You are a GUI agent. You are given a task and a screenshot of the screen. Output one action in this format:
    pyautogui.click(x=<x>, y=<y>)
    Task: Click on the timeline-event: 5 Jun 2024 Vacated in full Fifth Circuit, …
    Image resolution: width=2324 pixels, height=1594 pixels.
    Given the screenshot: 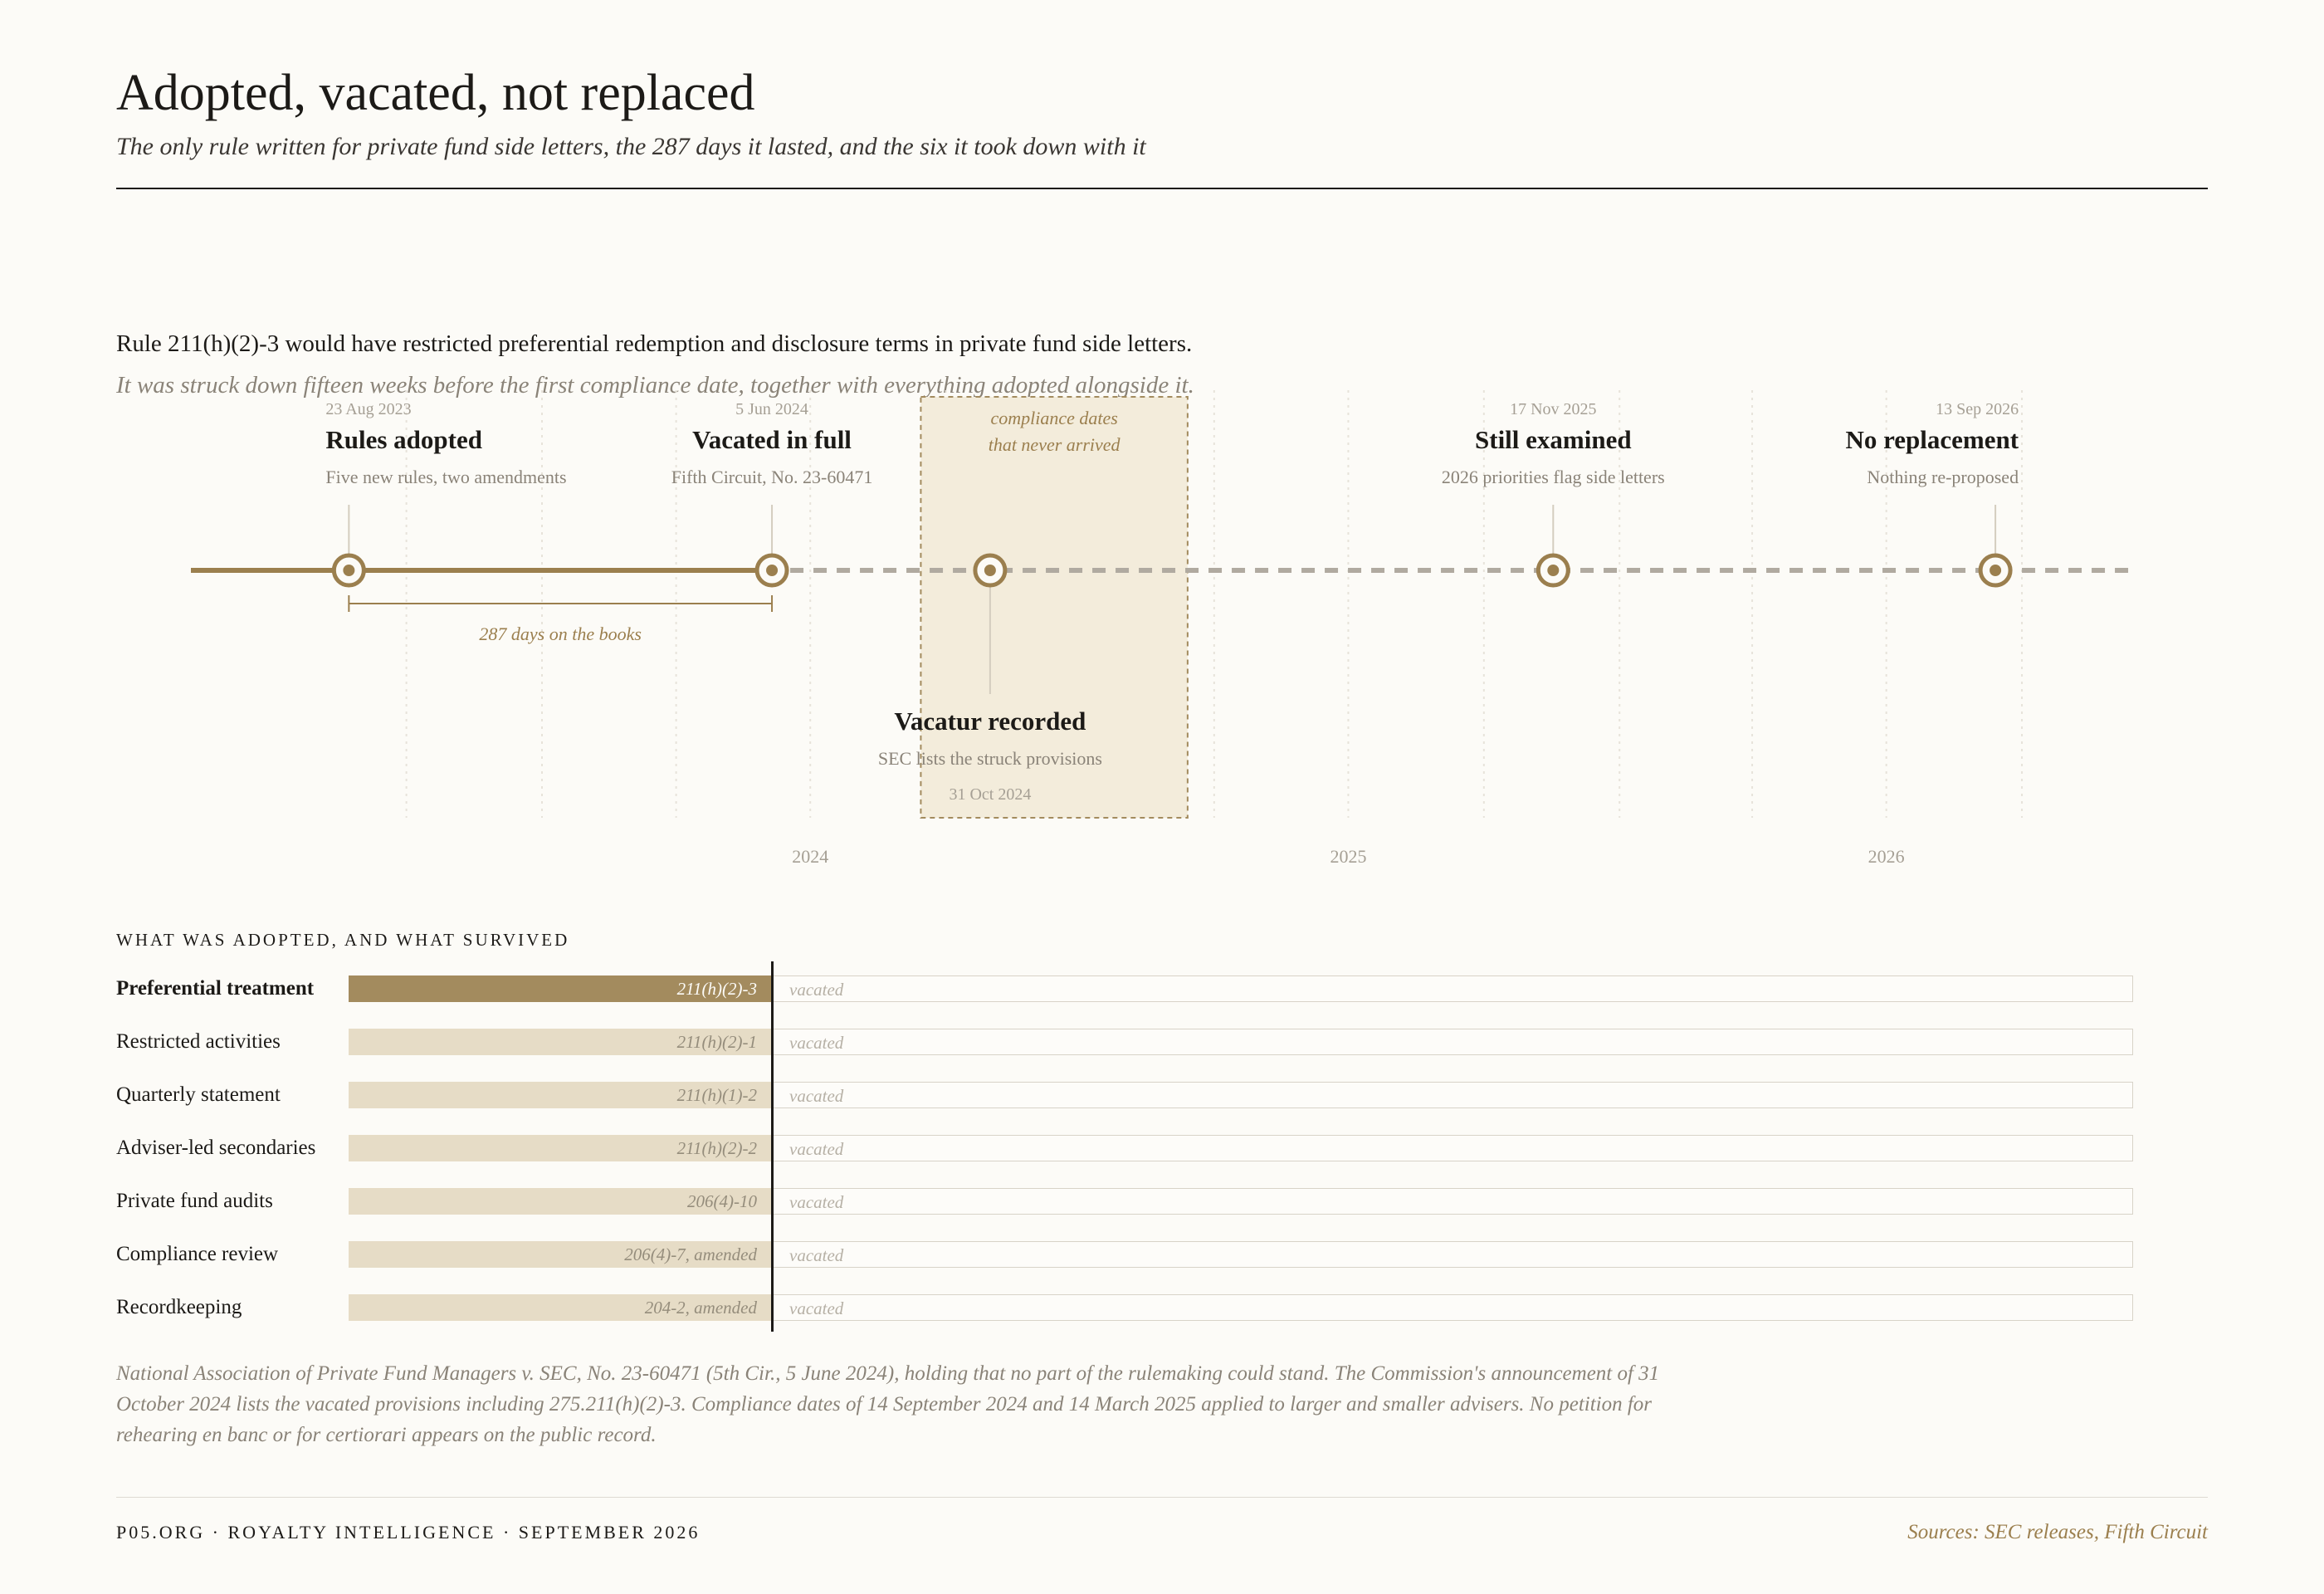 What is the action you would take?
    pyautogui.click(x=772, y=494)
    